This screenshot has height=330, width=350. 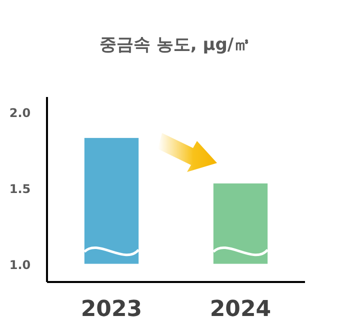 I want to click on xtick: 2023, so click(x=111, y=309).